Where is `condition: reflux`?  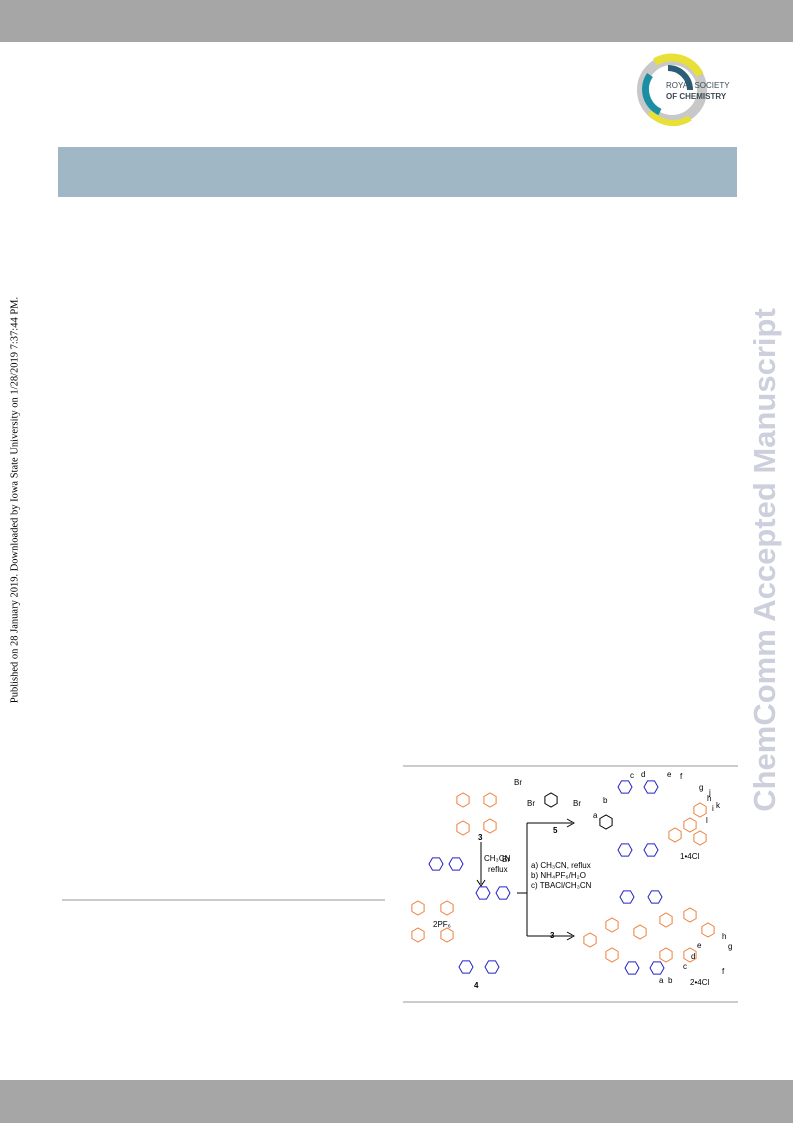 condition: reflux is located at coordinates (498, 869).